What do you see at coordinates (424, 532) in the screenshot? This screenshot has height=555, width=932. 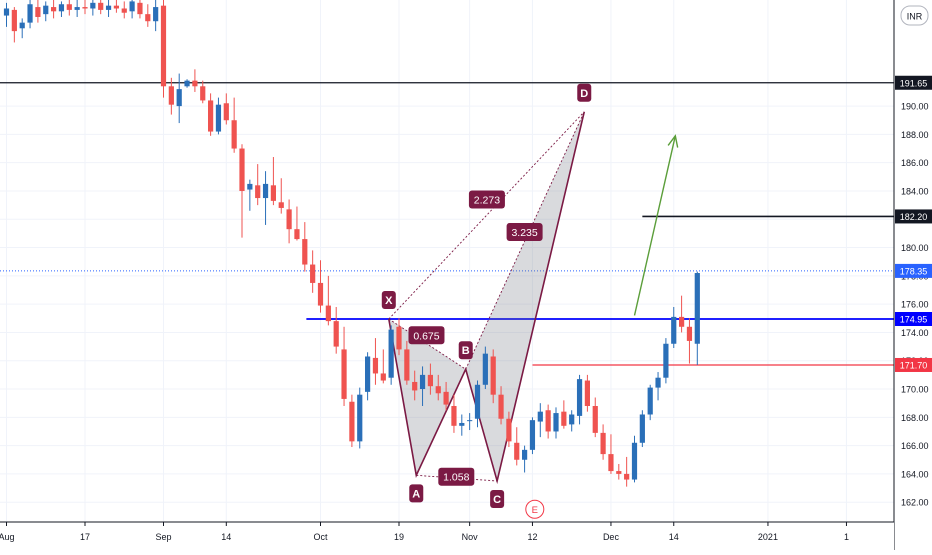 I see `time-axis: Aug 17 Sep 14 Oct 19 Nov 12 Dec 14 2021 1` at bounding box center [424, 532].